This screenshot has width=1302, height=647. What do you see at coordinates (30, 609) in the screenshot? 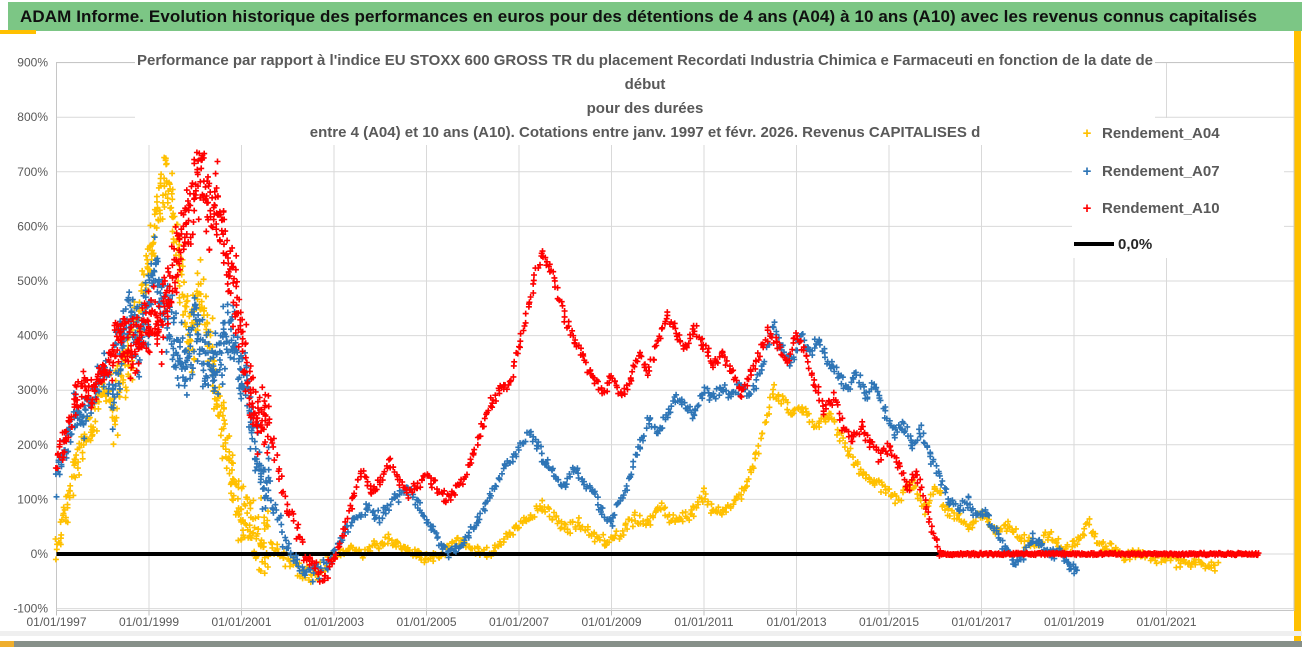
I see `svg-text: -100%` at bounding box center [30, 609].